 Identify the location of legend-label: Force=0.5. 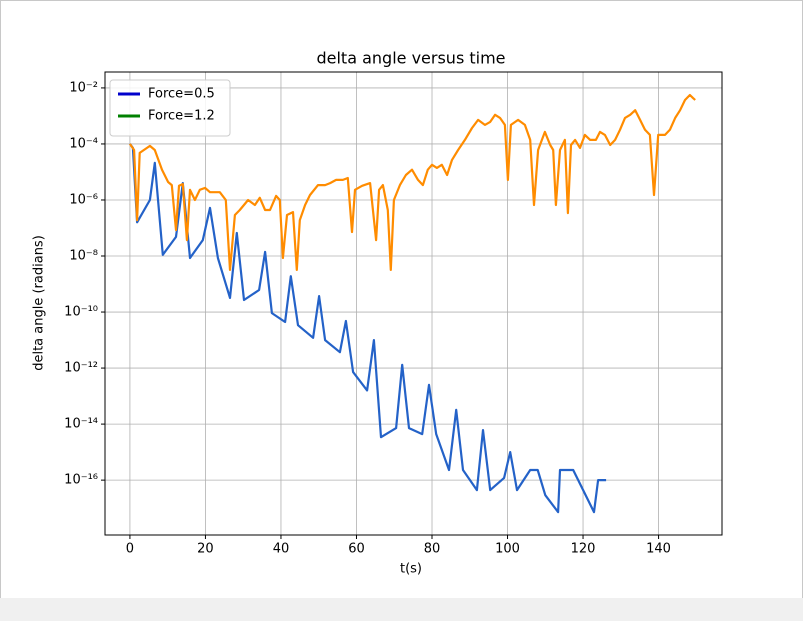
(181, 94).